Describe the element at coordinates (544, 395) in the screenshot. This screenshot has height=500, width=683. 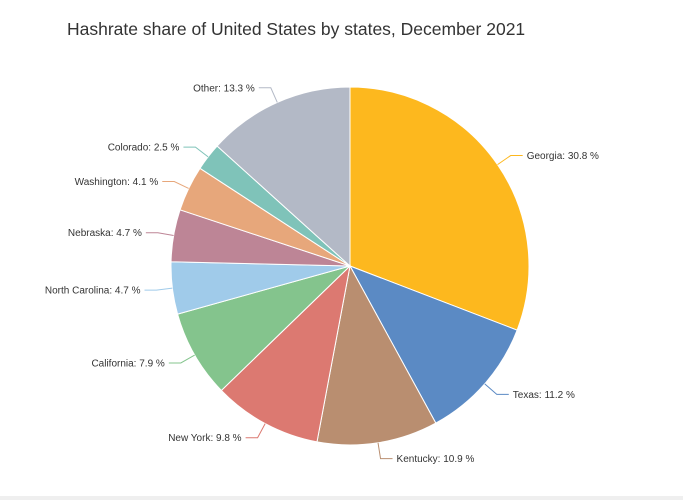
I see `data-label-texas: Texas: 11.2 %` at that location.